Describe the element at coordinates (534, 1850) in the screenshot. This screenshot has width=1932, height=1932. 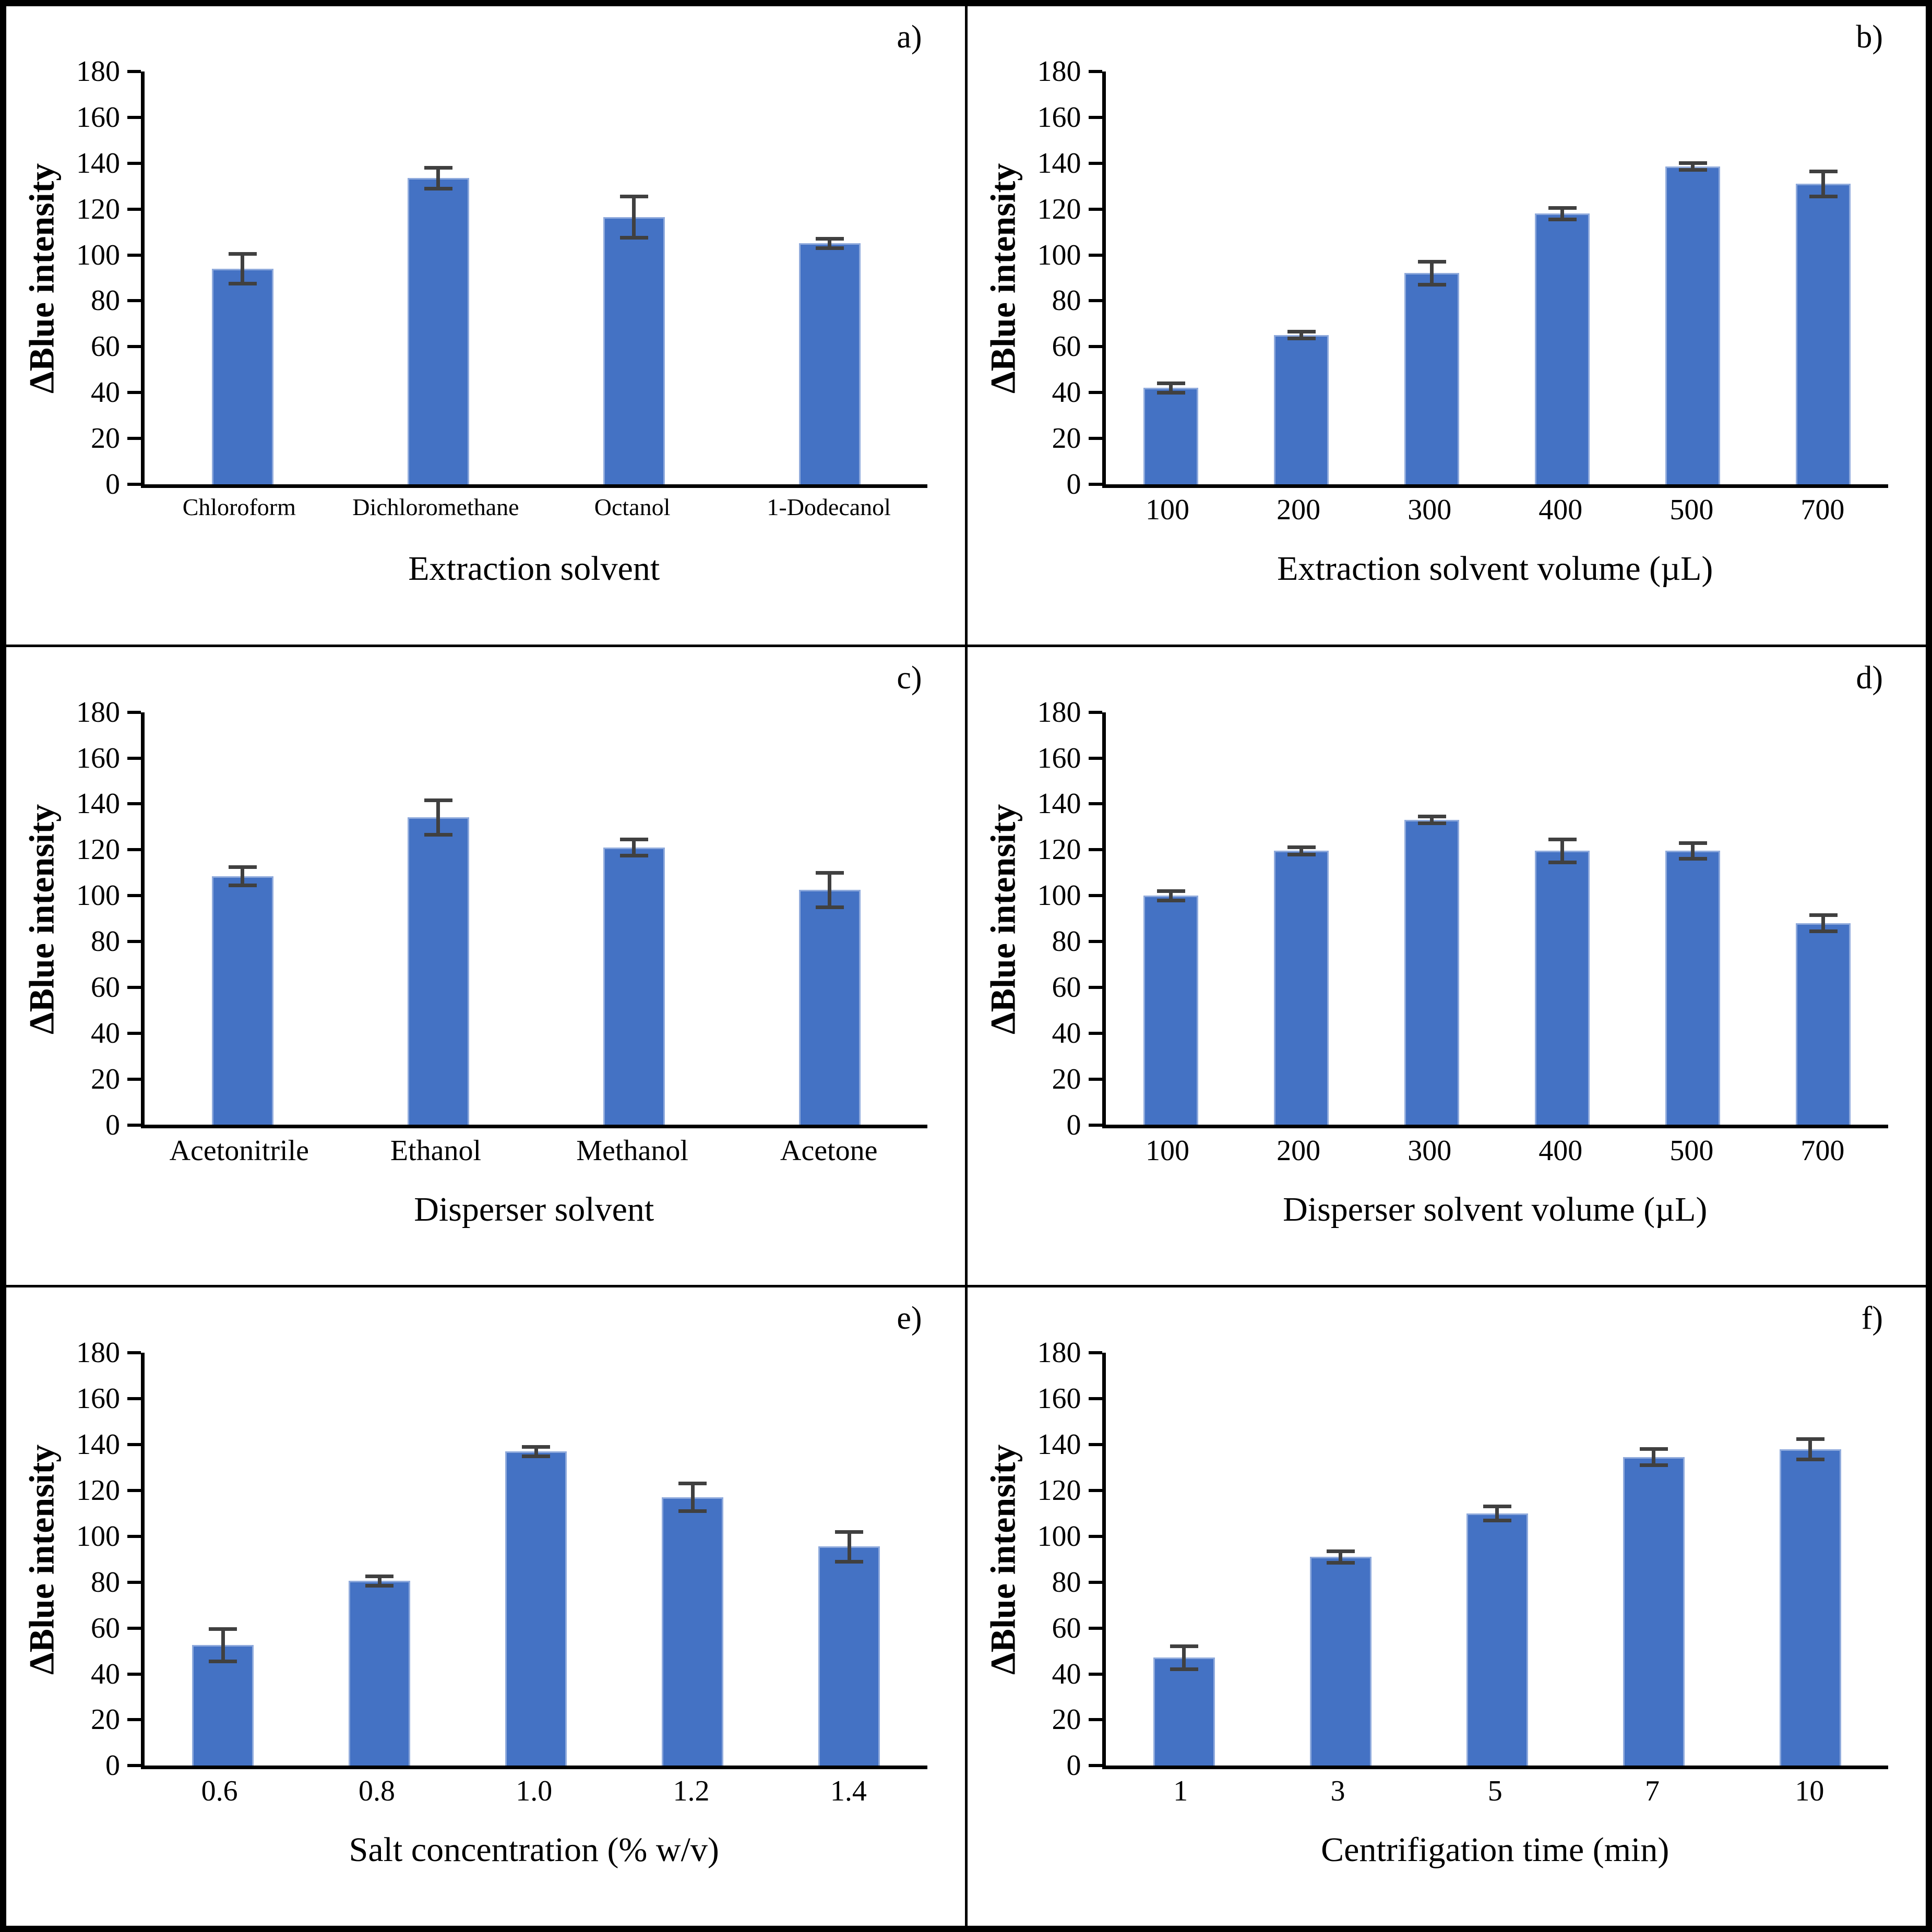
I see `x-axis-title: Salt concentration (% w/v)` at that location.